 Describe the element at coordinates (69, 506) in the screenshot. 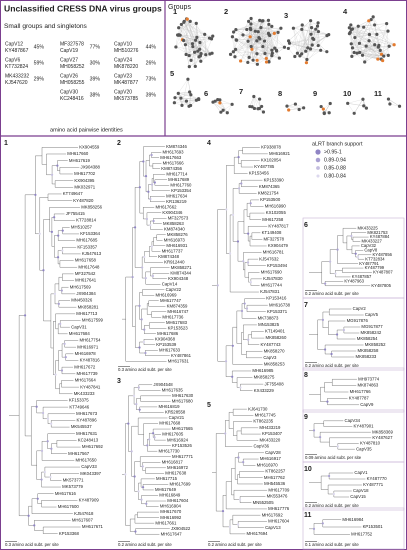

I see `leaf-label: MH617600` at that location.